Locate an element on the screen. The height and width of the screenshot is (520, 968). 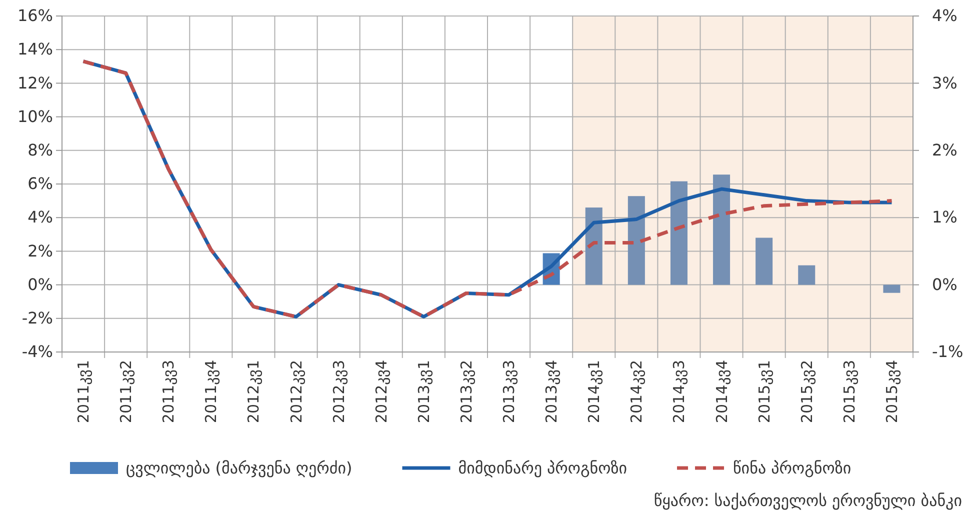
x-tick-label: 2015კვ4 is located at coordinates (891, 392).